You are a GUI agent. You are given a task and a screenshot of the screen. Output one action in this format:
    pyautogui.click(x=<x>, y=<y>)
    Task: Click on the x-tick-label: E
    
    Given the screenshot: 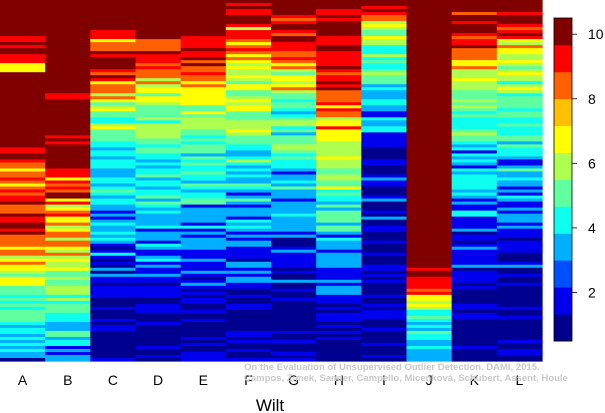 What is the action you would take?
    pyautogui.click(x=203, y=380)
    